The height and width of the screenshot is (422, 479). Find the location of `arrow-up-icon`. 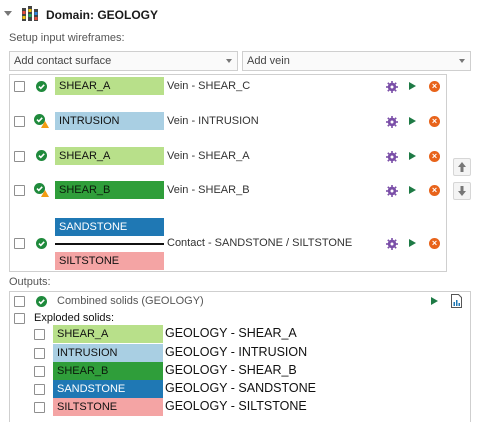

arrow-up-icon is located at coordinates (462, 167).